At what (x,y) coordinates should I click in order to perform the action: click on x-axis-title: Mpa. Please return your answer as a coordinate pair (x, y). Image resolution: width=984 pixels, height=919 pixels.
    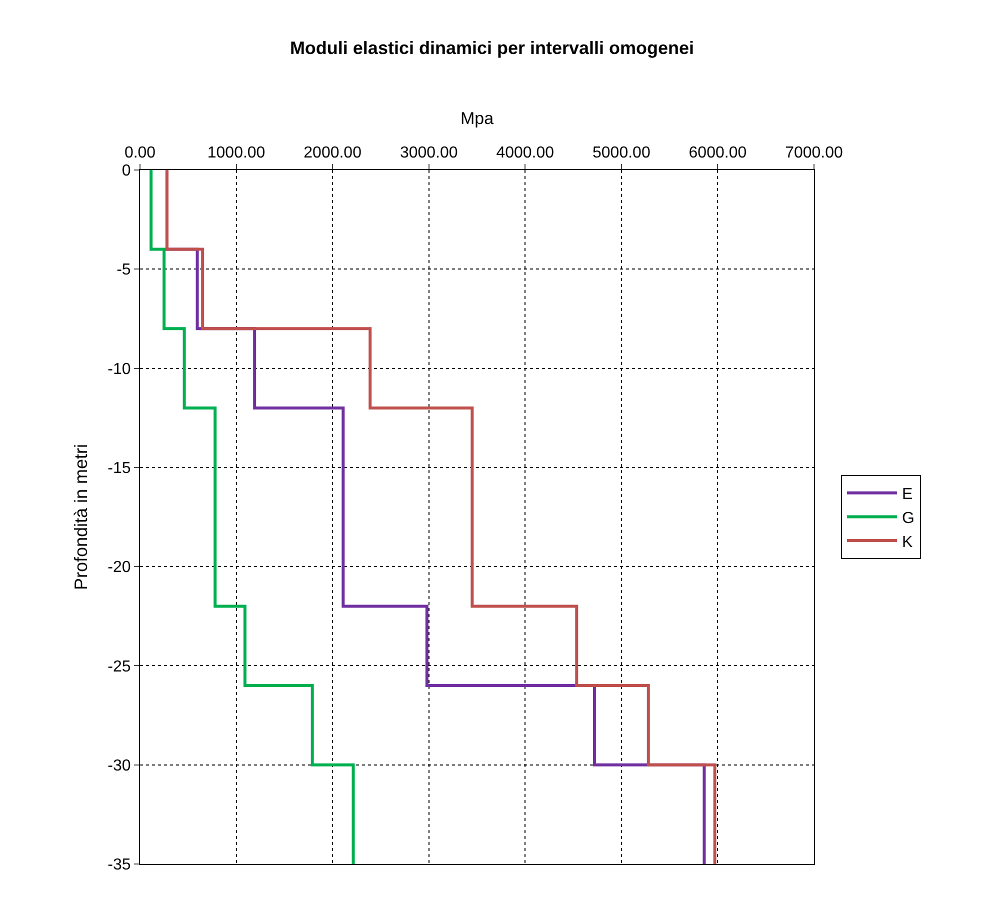
    Looking at the image, I should click on (477, 118).